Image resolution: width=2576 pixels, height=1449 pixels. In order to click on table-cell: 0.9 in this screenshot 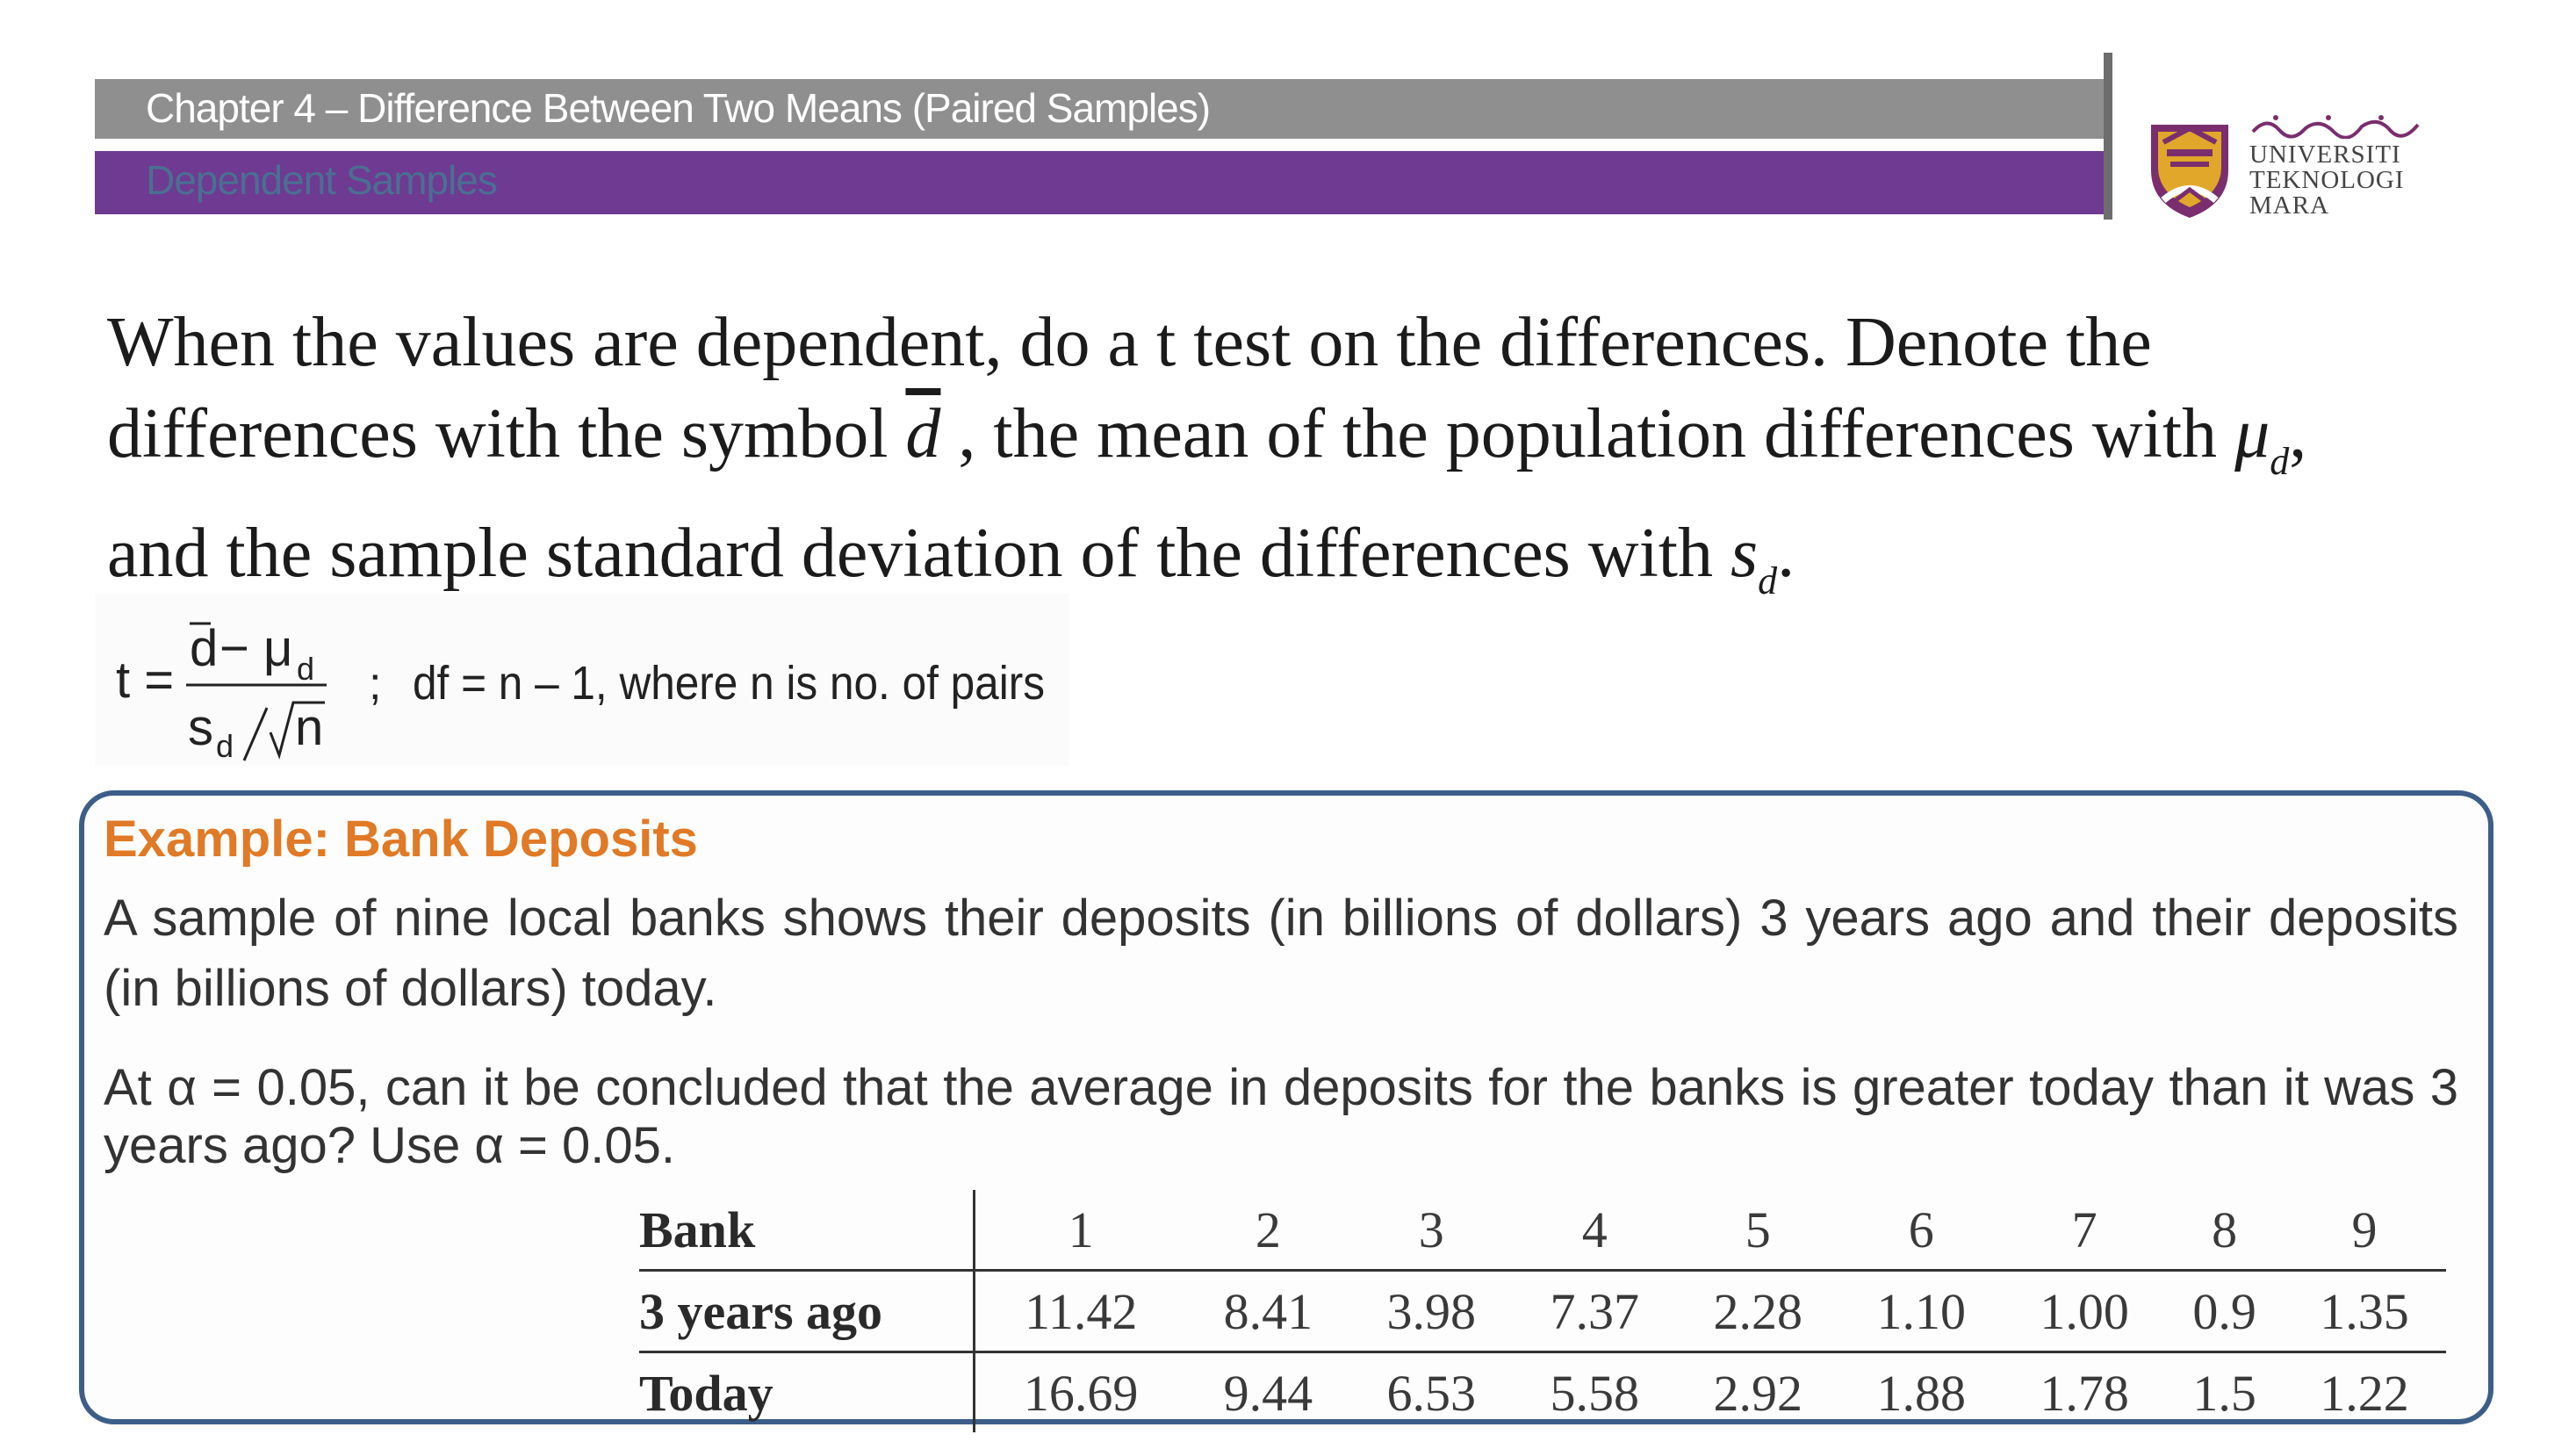, I will do `click(2224, 1310)`.